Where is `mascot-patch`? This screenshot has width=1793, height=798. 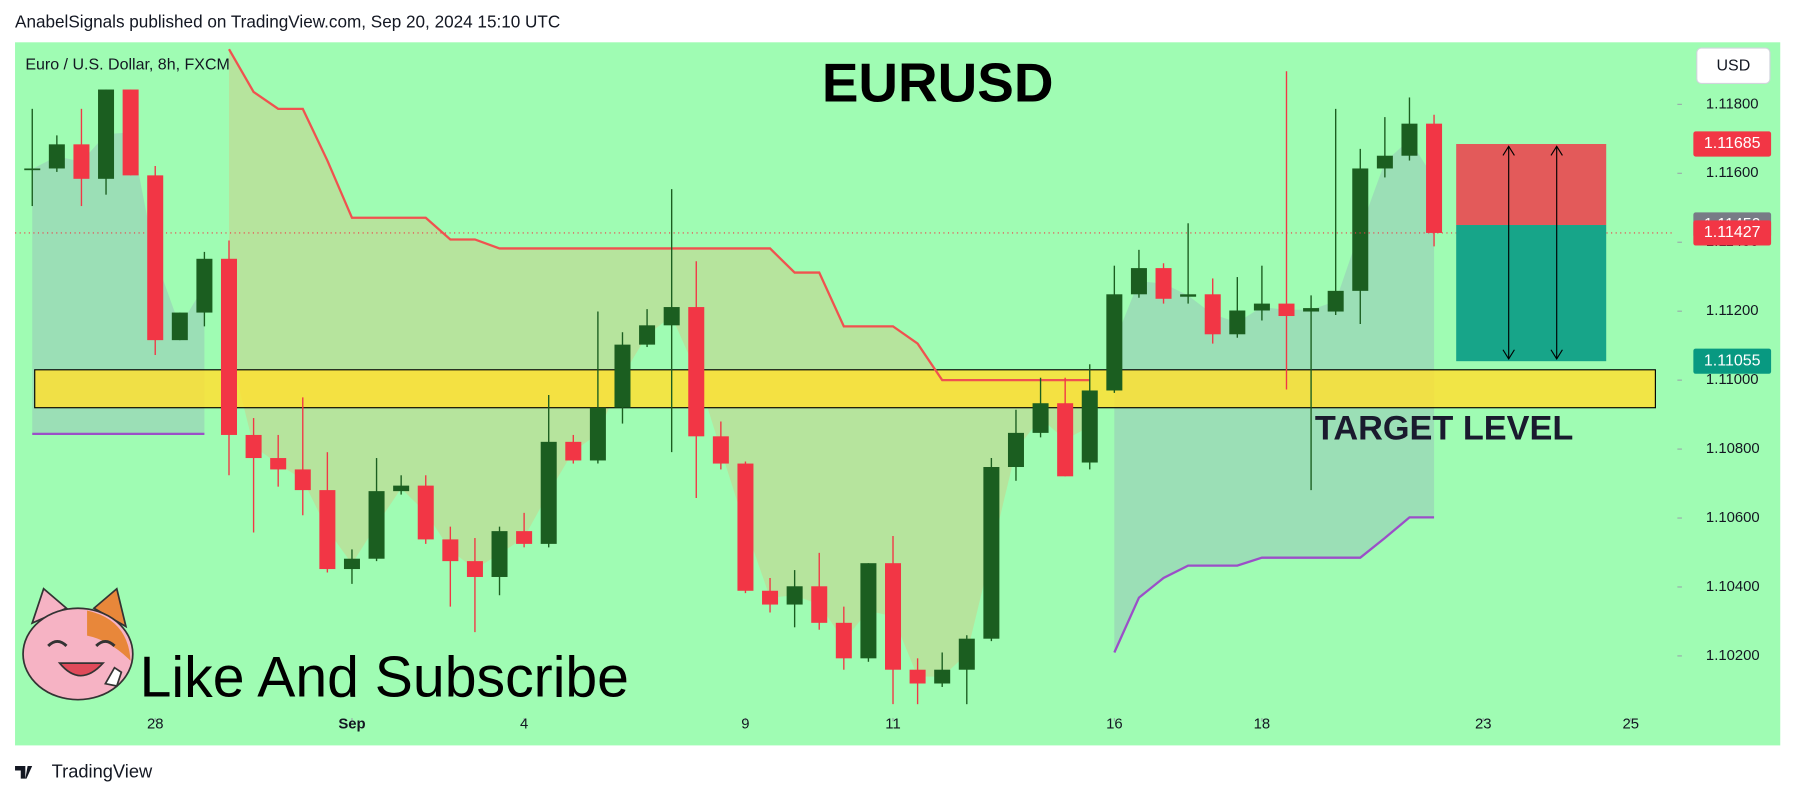
mascot-patch is located at coordinates (109, 635).